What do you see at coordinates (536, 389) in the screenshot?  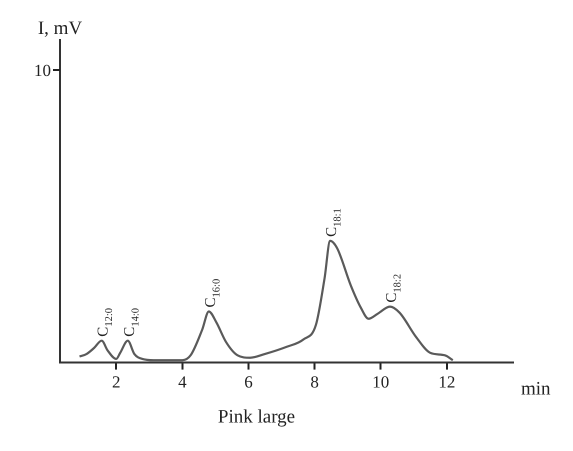 I see `x-axis-title: min` at bounding box center [536, 389].